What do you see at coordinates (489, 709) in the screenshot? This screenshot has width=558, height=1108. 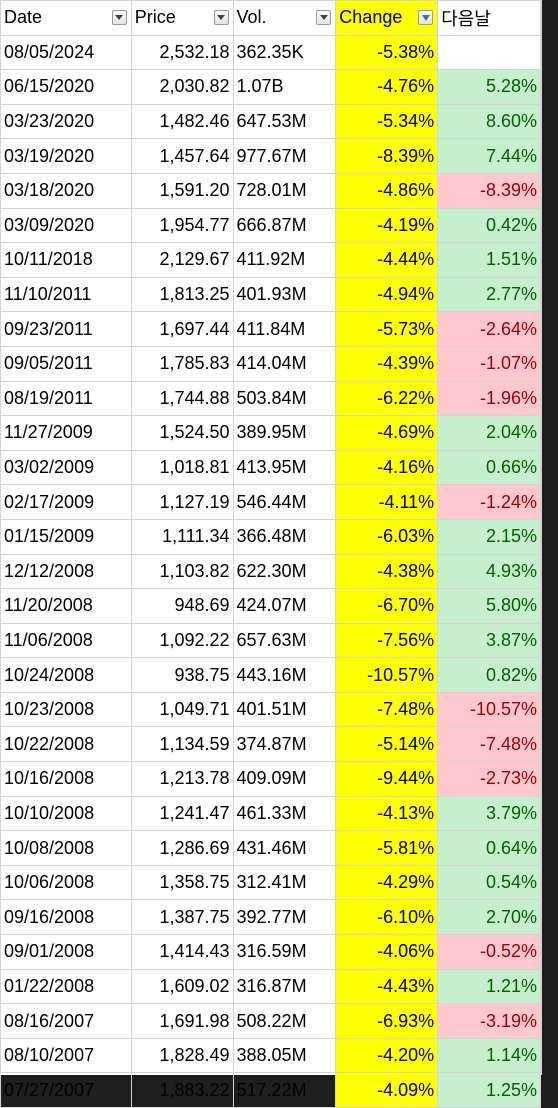 I see `cell-next-day: -10.57%` at bounding box center [489, 709].